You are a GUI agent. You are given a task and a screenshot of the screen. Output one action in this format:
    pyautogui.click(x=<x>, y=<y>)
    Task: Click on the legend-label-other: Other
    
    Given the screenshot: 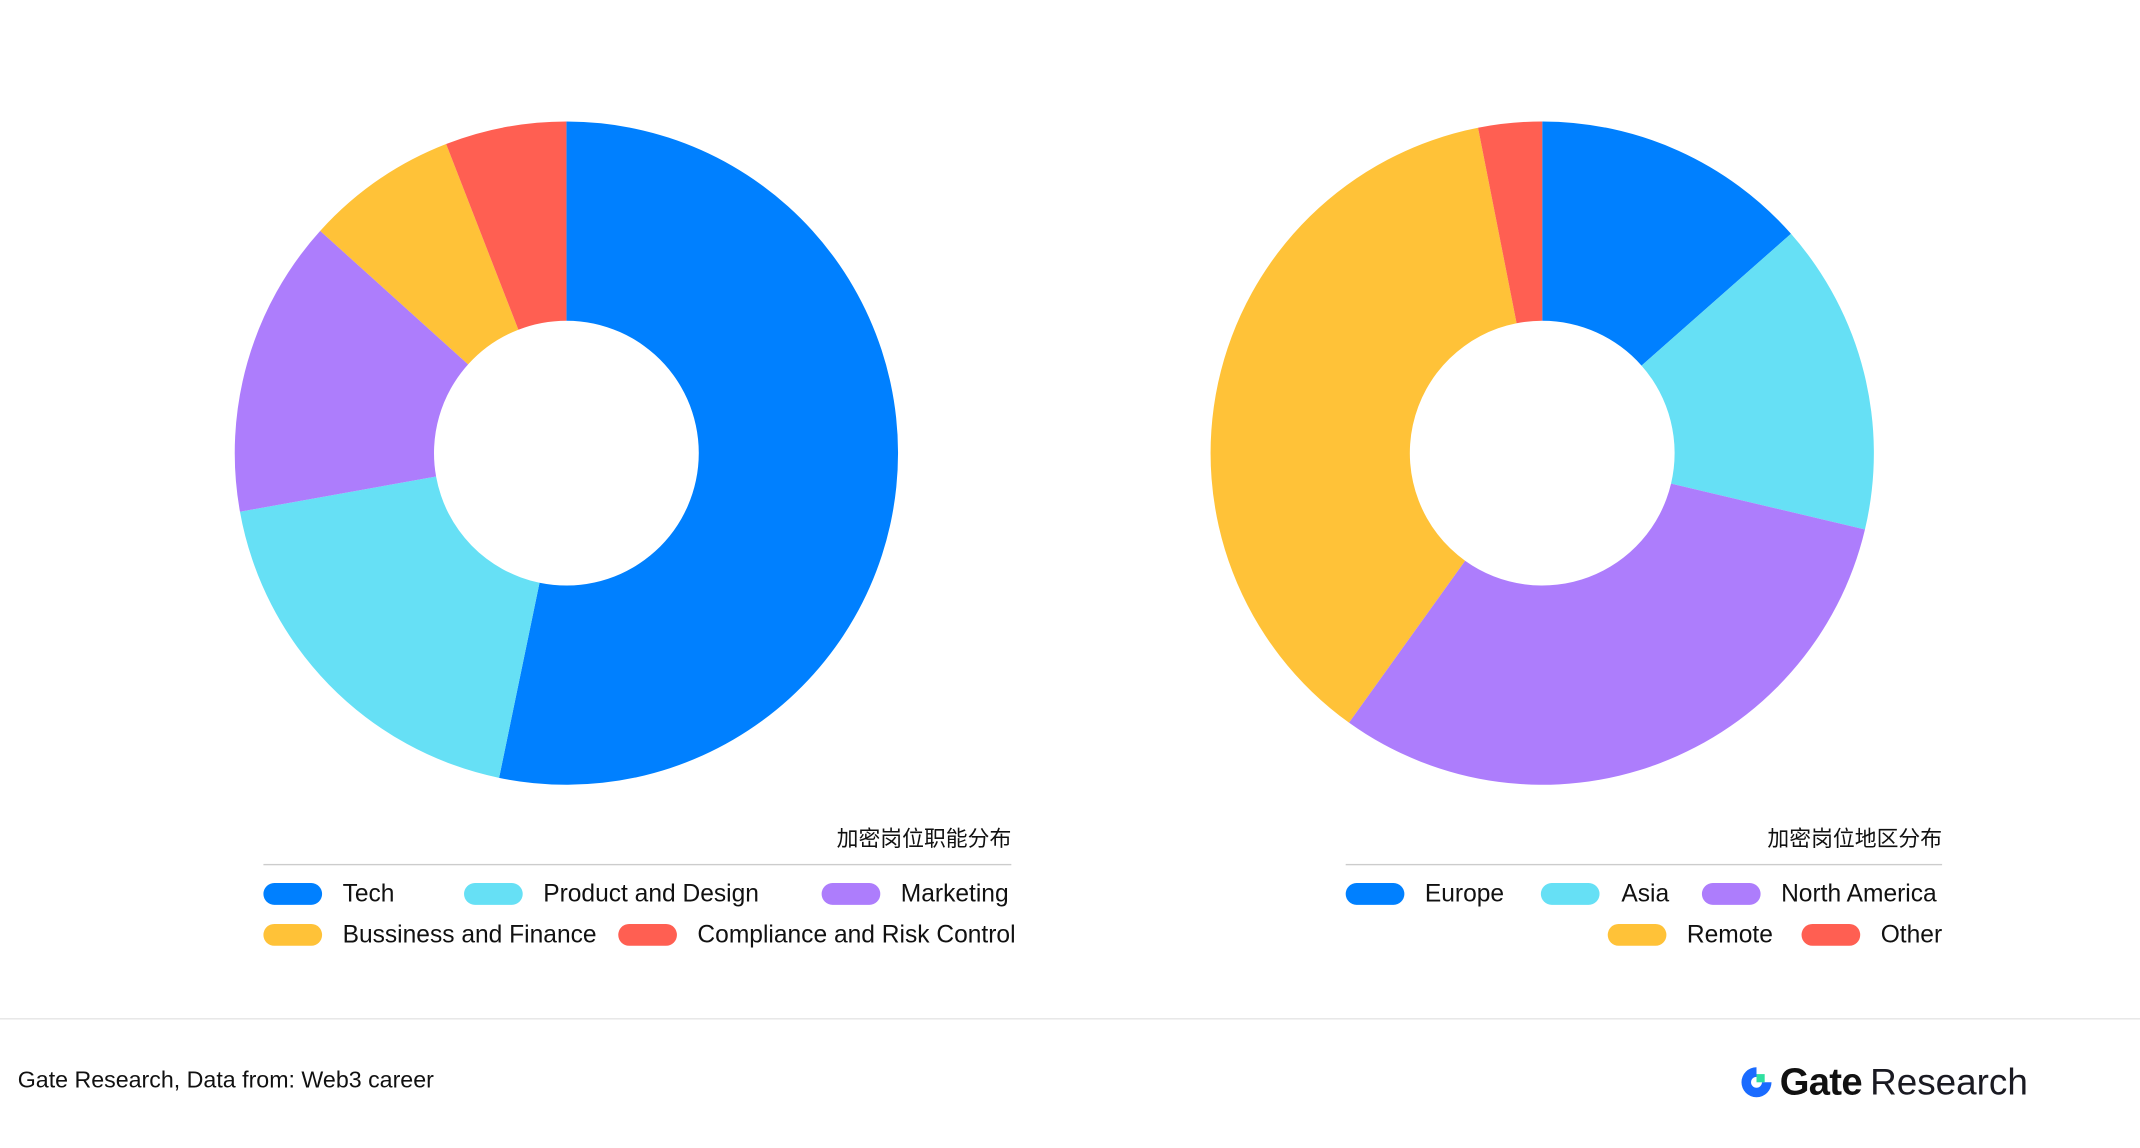 What is the action you would take?
    pyautogui.click(x=1911, y=934)
    